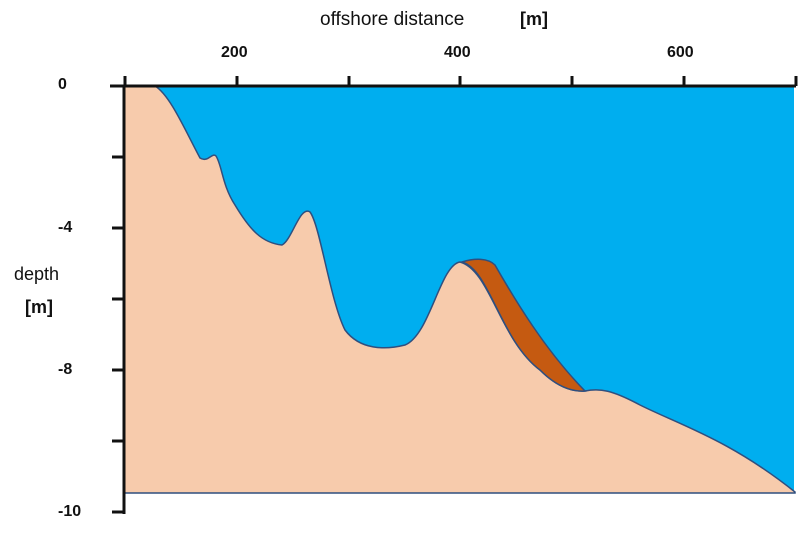 The height and width of the screenshot is (536, 800). I want to click on x-tick-200: 200, so click(234, 52).